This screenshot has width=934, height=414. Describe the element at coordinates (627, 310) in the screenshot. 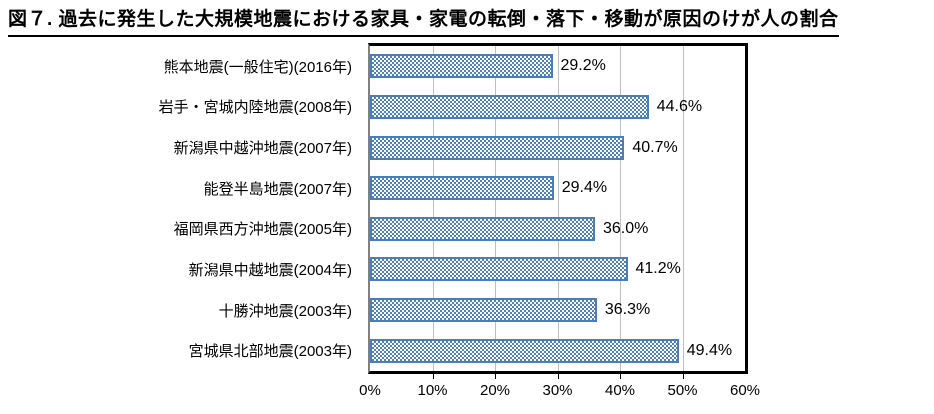

I see `value-label: 36.3%` at that location.